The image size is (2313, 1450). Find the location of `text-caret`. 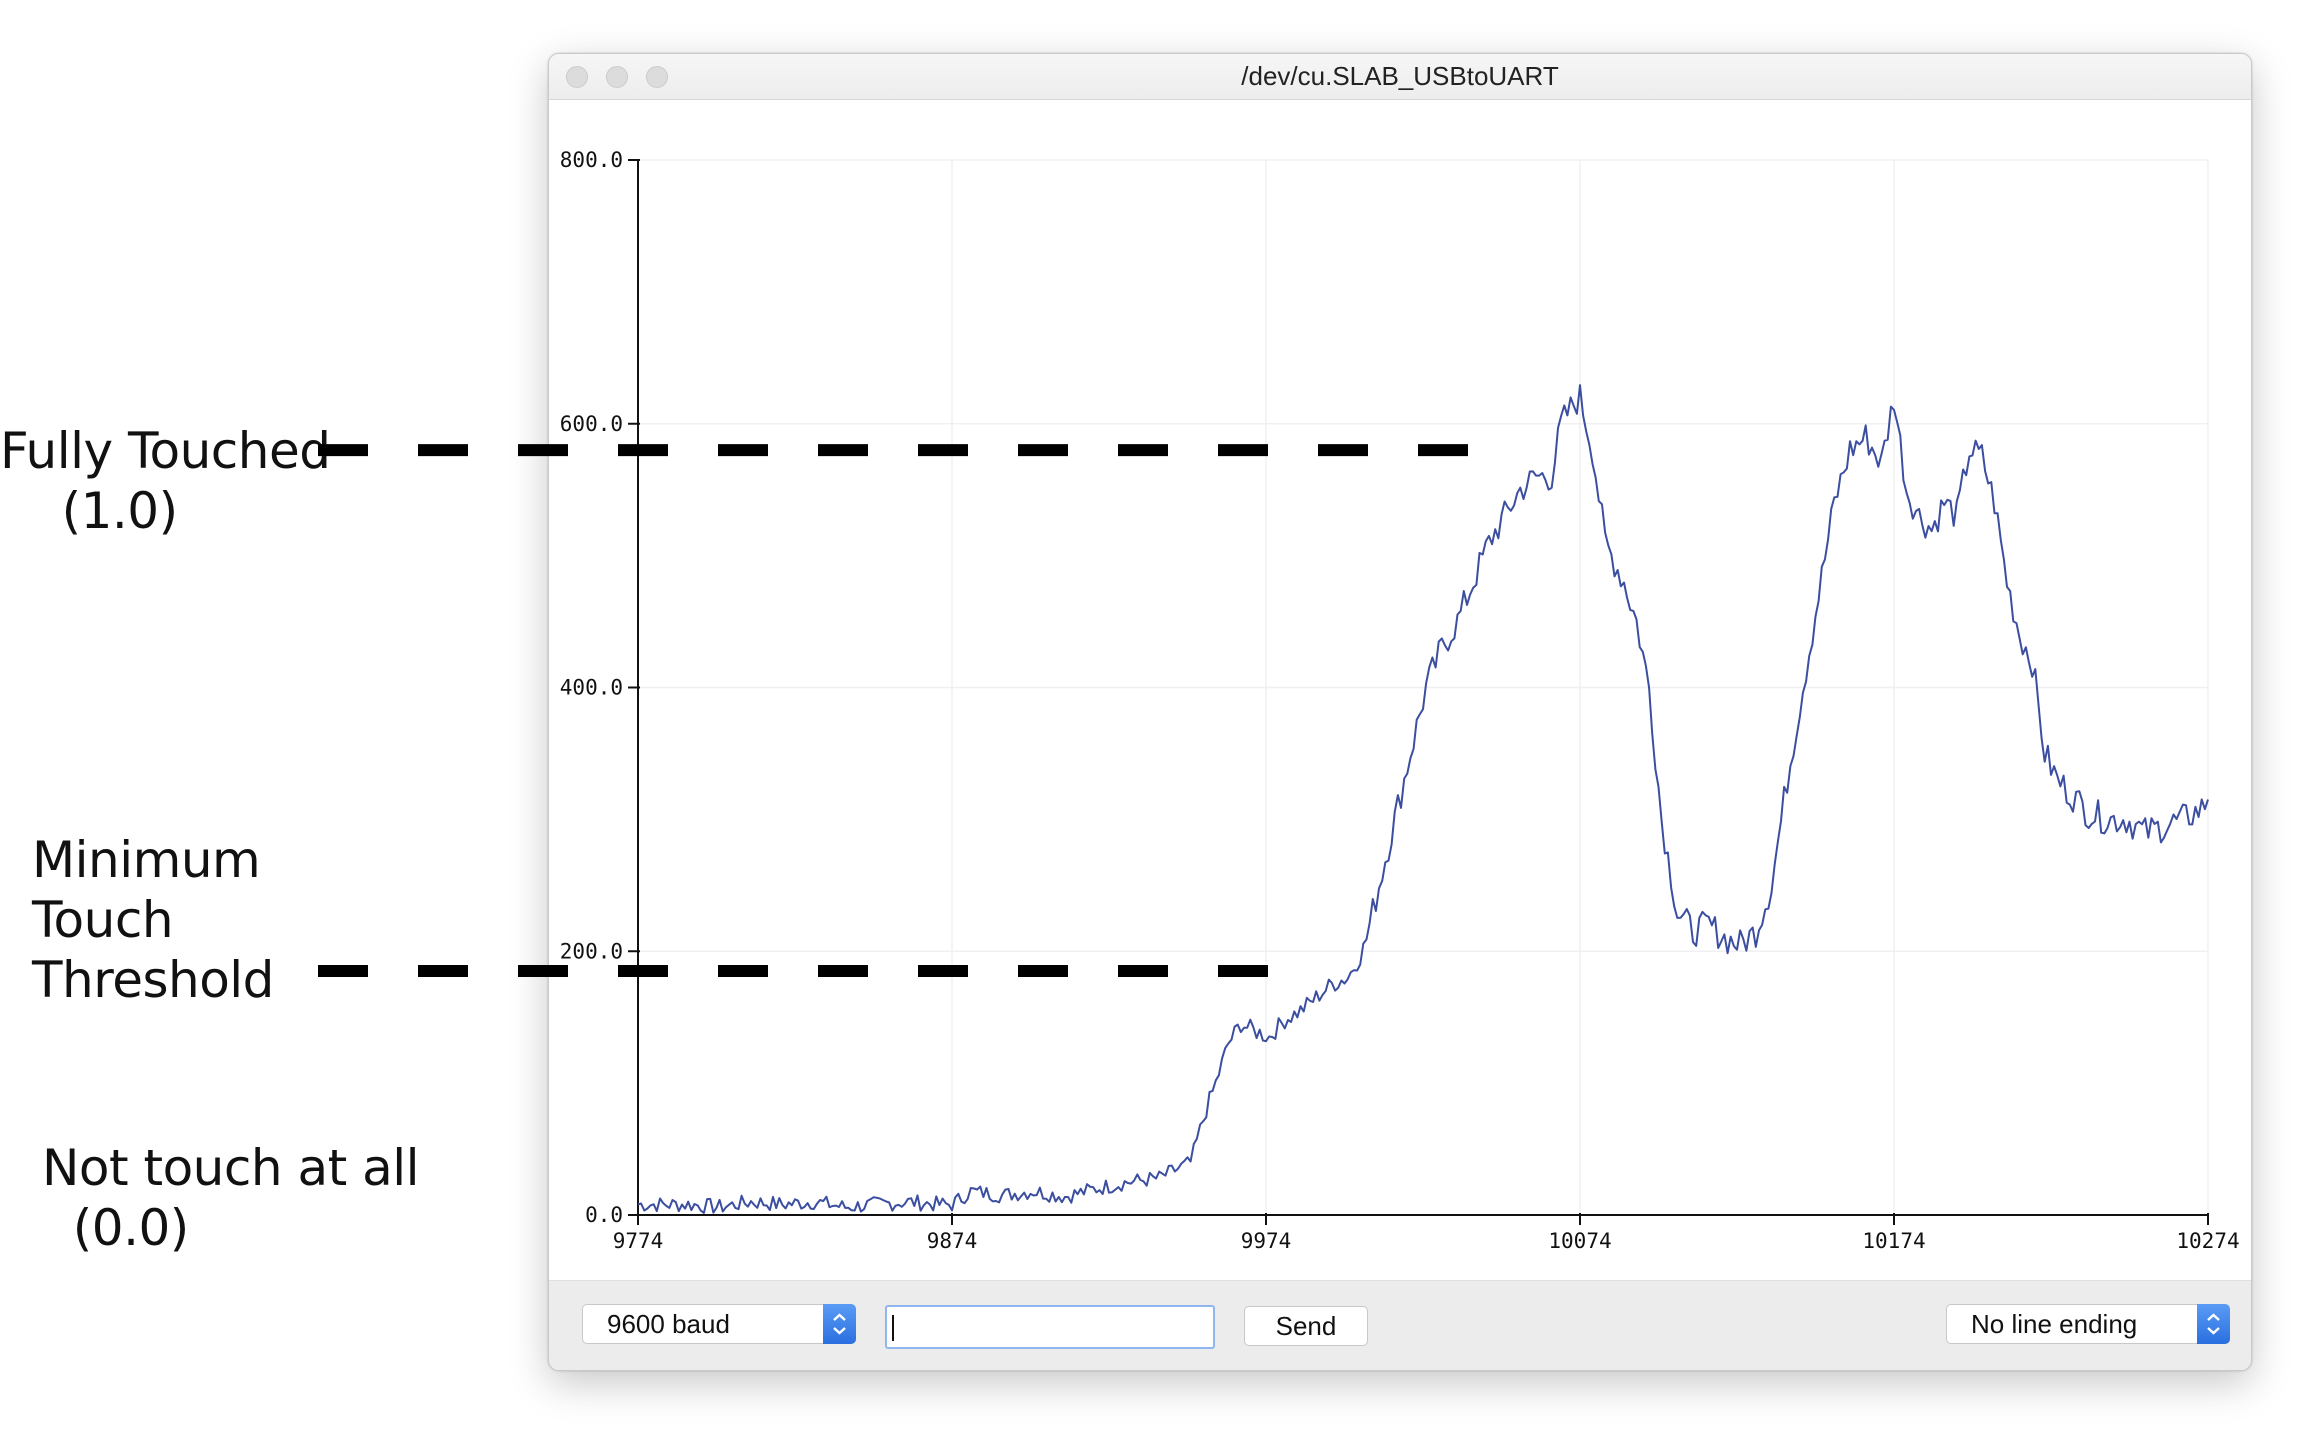

text-caret is located at coordinates (893, 1328).